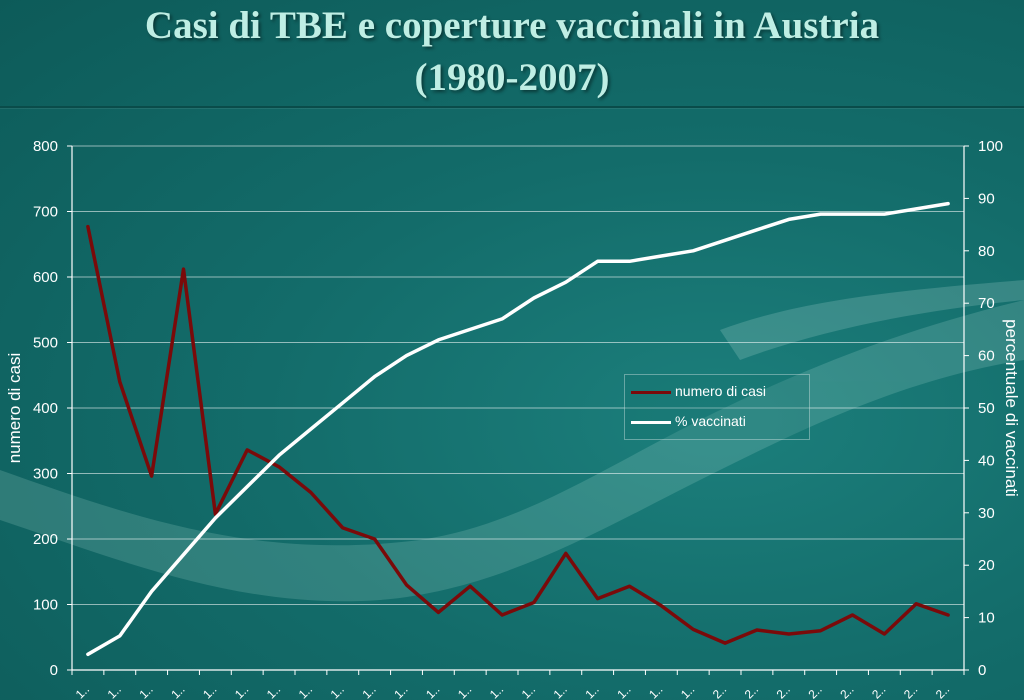 This screenshot has height=700, width=1024. Describe the element at coordinates (986, 303) in the screenshot. I see `right-tick-label-70: 70` at that location.